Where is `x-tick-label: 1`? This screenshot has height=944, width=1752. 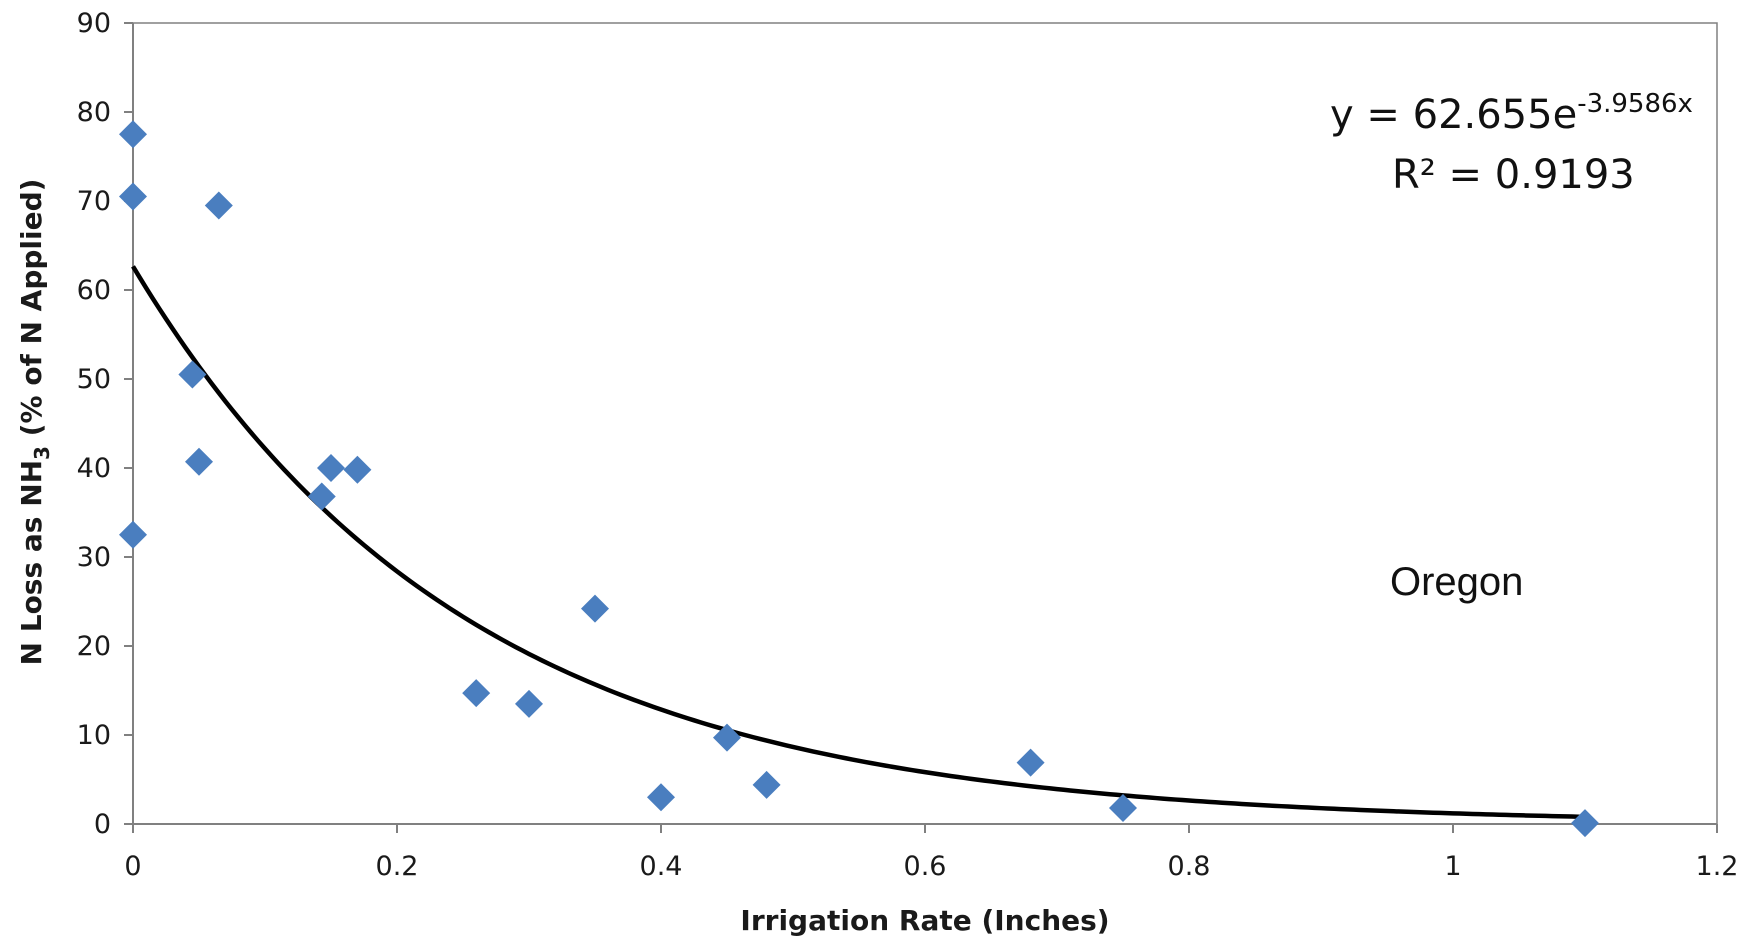
x-tick-label: 1 is located at coordinates (1452, 866).